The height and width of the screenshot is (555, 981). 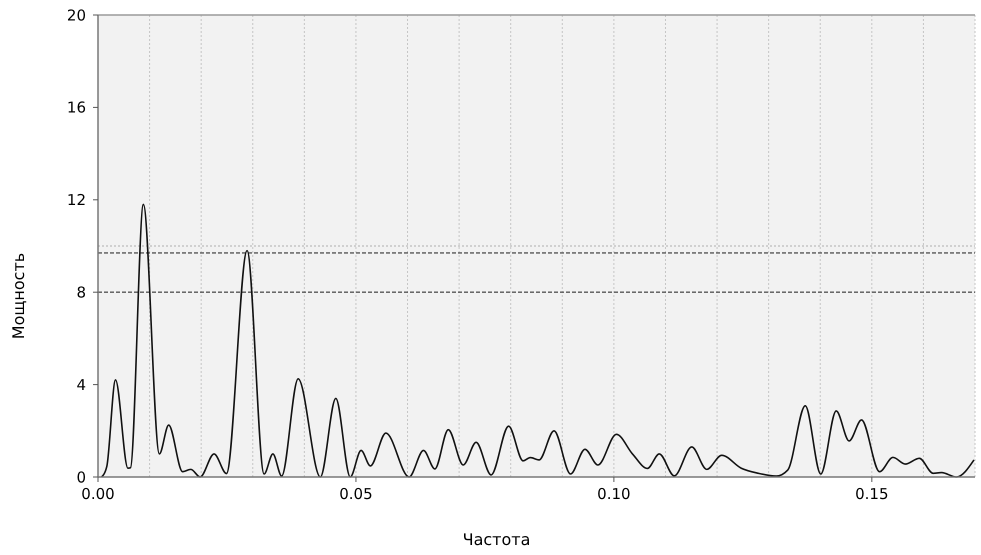 What do you see at coordinates (872, 494) in the screenshot?
I see `x-tick-label: 0.15` at bounding box center [872, 494].